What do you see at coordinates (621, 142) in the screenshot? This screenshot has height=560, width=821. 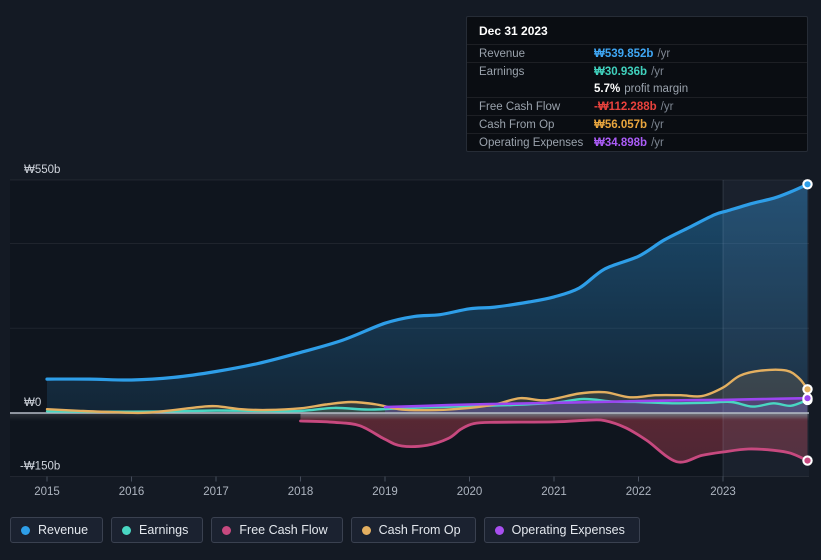 I see `operating-expenses-value: ₩34.898b` at bounding box center [621, 142].